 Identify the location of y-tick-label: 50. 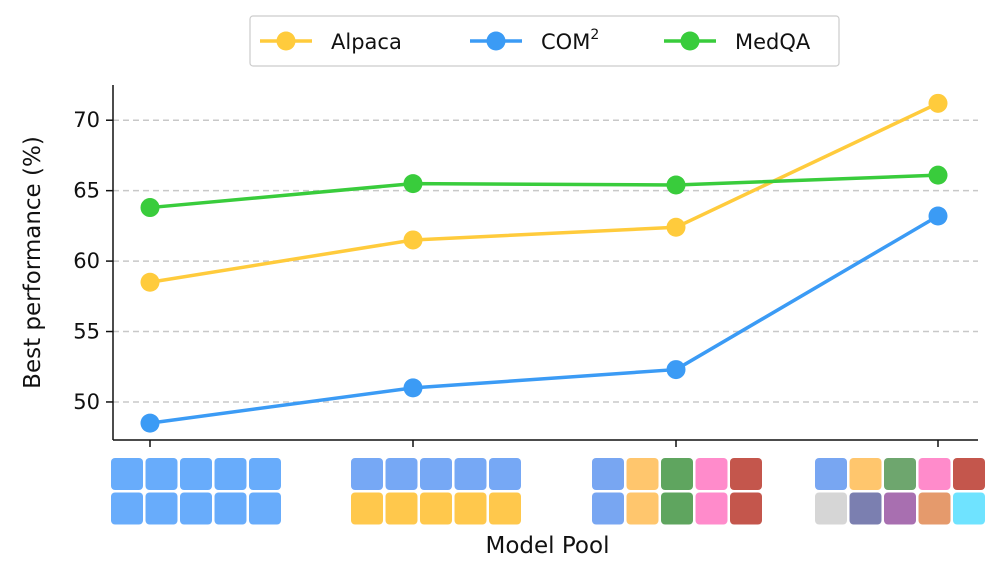
(86, 402).